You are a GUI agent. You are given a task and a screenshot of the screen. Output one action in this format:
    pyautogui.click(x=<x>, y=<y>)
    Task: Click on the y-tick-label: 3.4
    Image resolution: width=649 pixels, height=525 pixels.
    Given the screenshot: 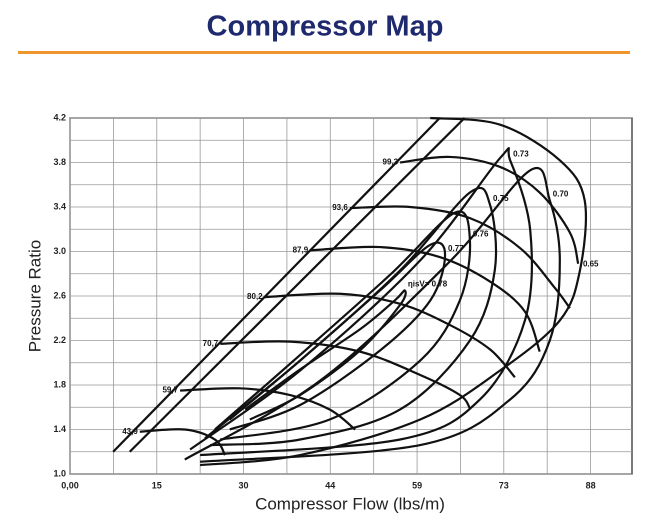 What is the action you would take?
    pyautogui.click(x=59, y=206)
    